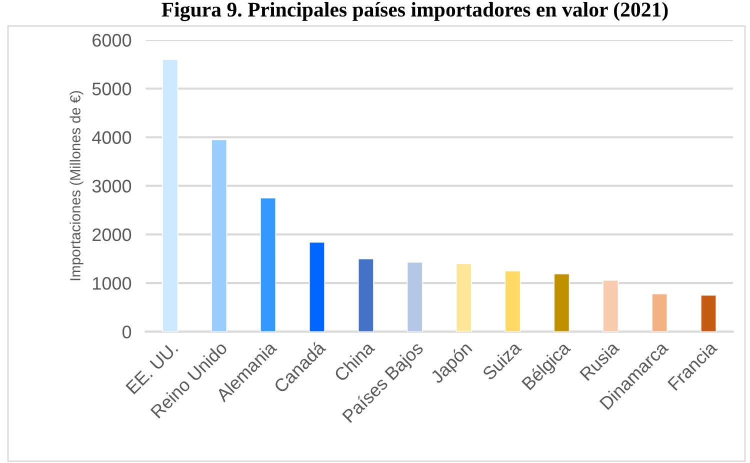 The width and height of the screenshot is (750, 463). Describe the element at coordinates (112, 283) in the screenshot. I see `y-tick-label: 1000` at that location.